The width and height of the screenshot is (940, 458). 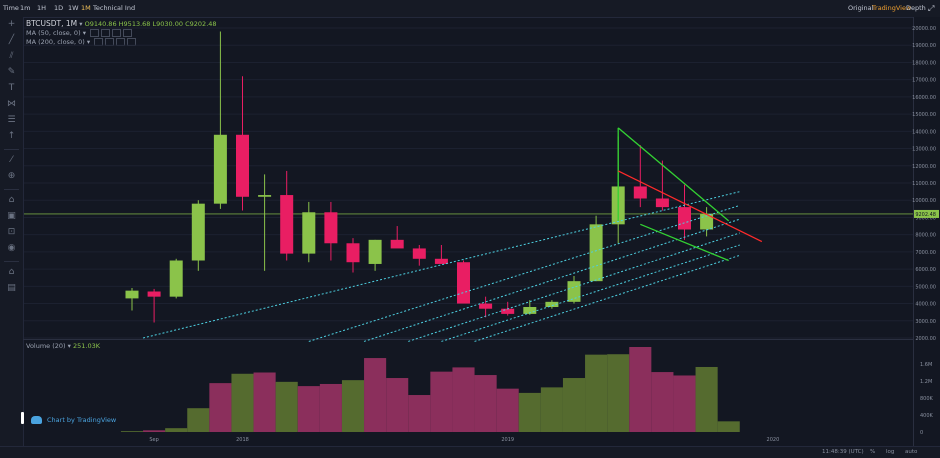 I want to click on parallel-lines-icon: ⫽, so click(x=11, y=56).